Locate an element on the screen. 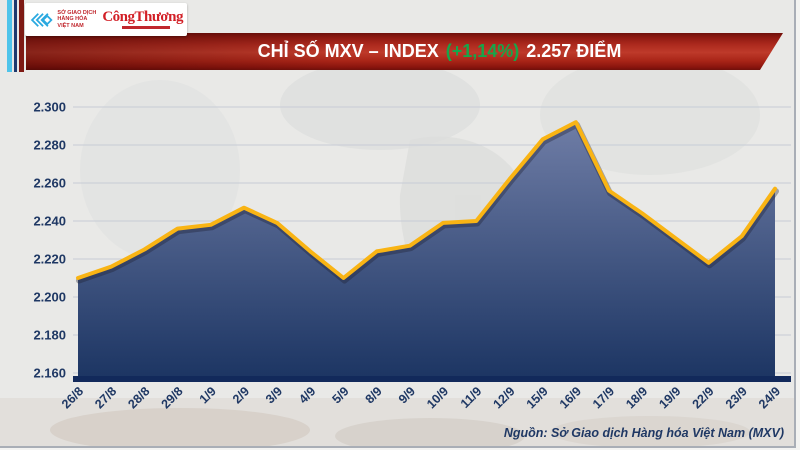 The width and height of the screenshot is (800, 450). x-axis-label: 17/9 is located at coordinates (603, 397).